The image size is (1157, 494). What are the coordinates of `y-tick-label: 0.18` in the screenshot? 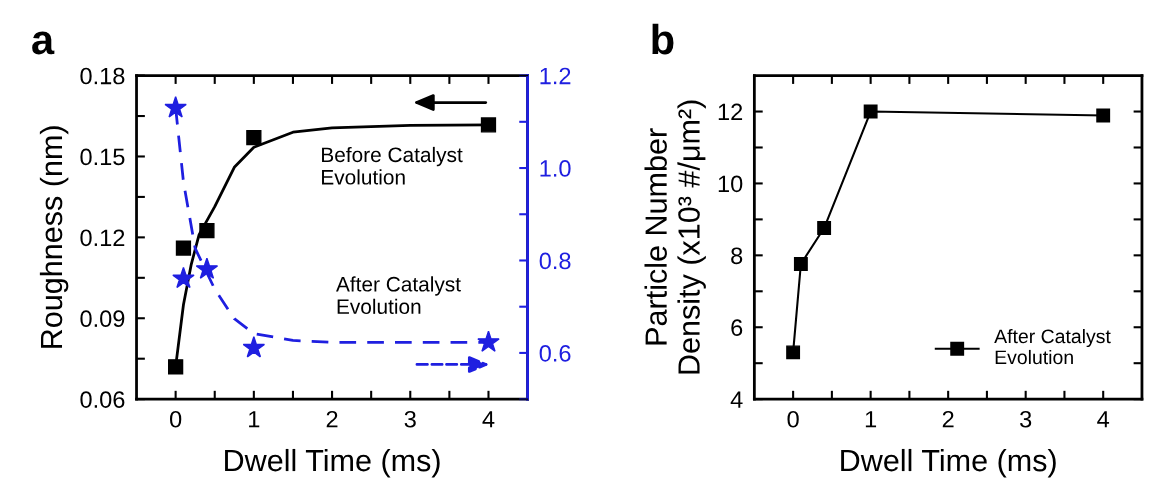 It's located at (102, 76).